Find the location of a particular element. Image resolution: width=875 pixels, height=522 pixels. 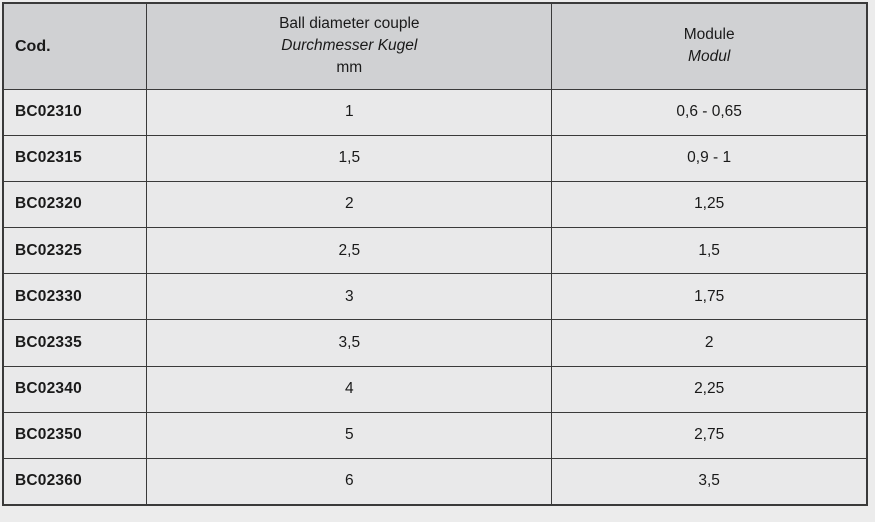

table-row: BC02325 2,5 1,5 is located at coordinates (435, 251).